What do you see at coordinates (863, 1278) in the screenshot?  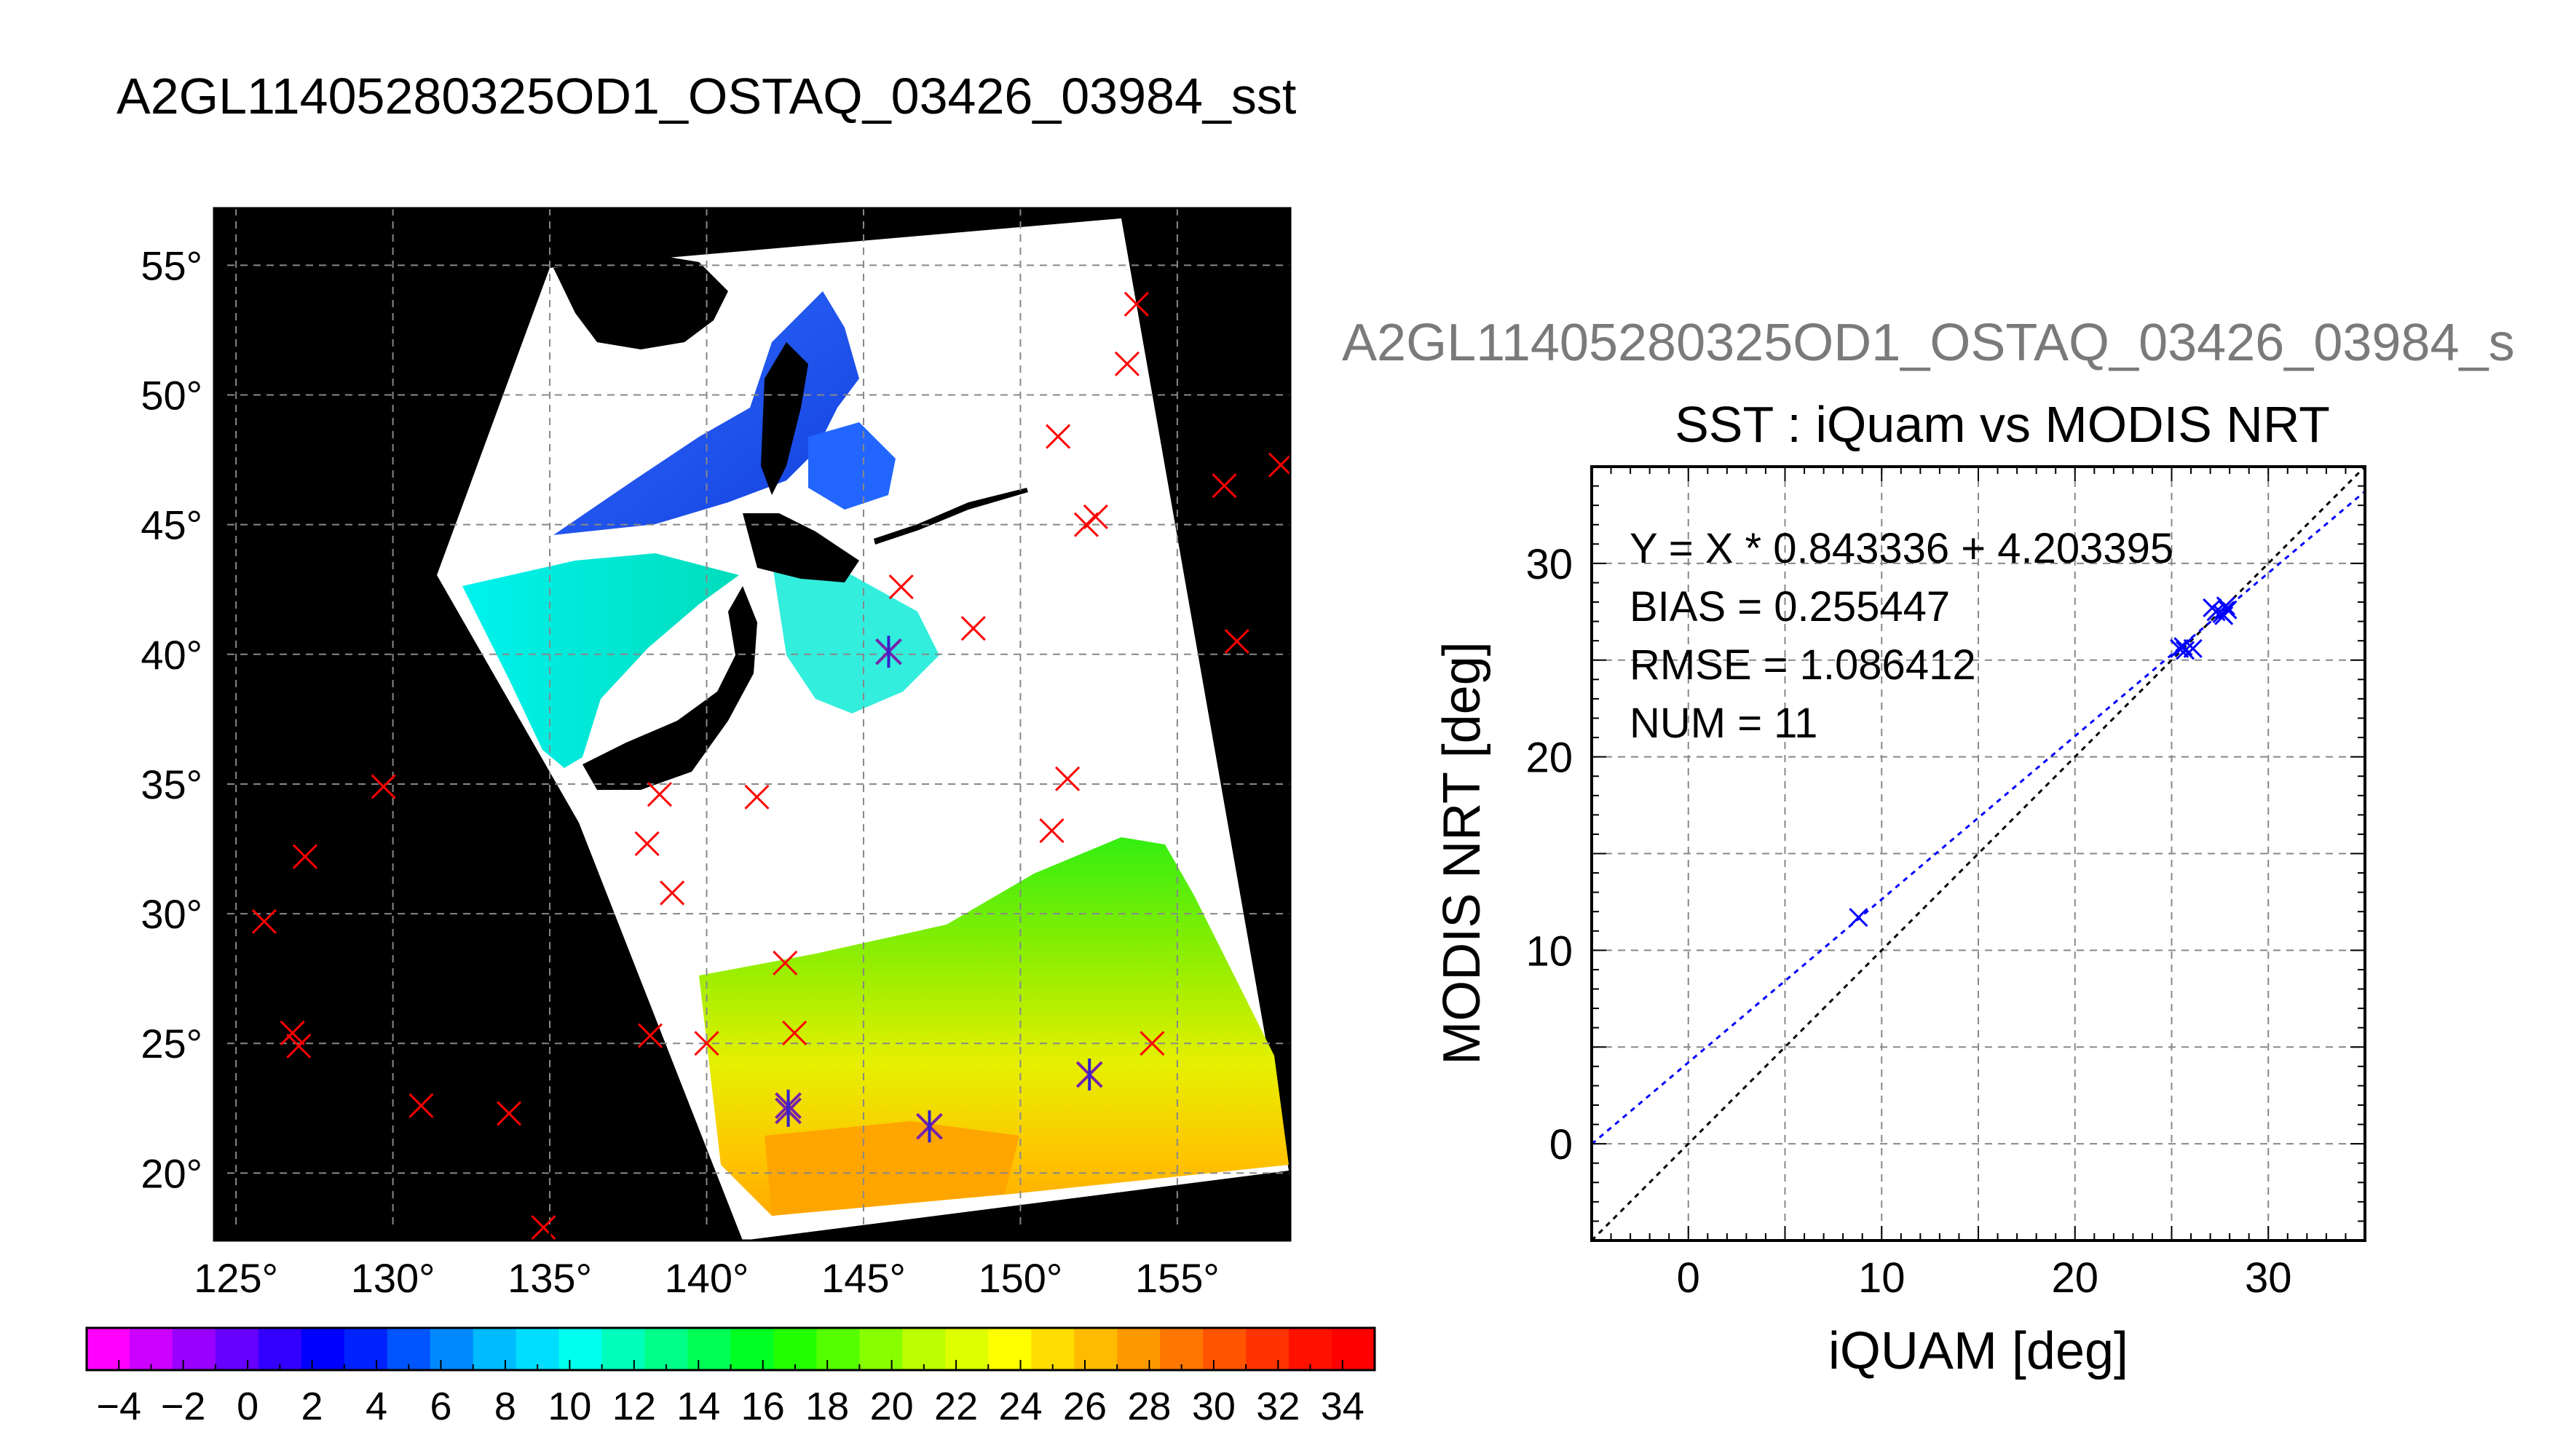 I see `map-x-tick-label: 145°` at bounding box center [863, 1278].